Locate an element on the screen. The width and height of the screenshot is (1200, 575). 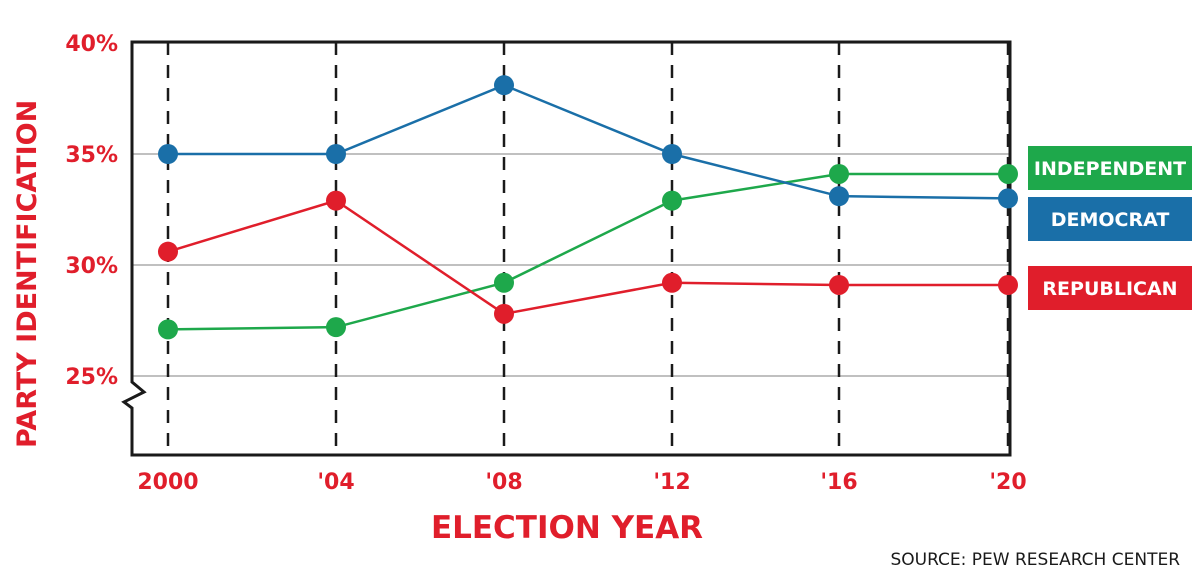
legend-label-democrat: DEMOCRAT is located at coordinates (1110, 220).